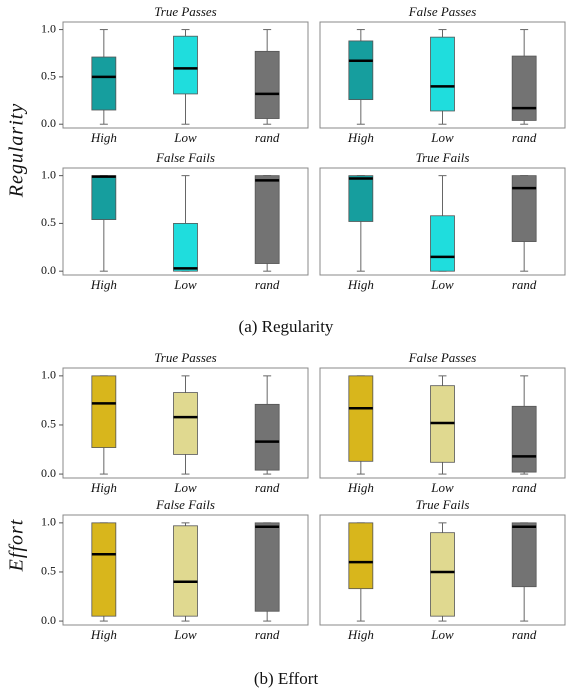  I want to click on figure-caption: (b) Effort, so click(286, 678).